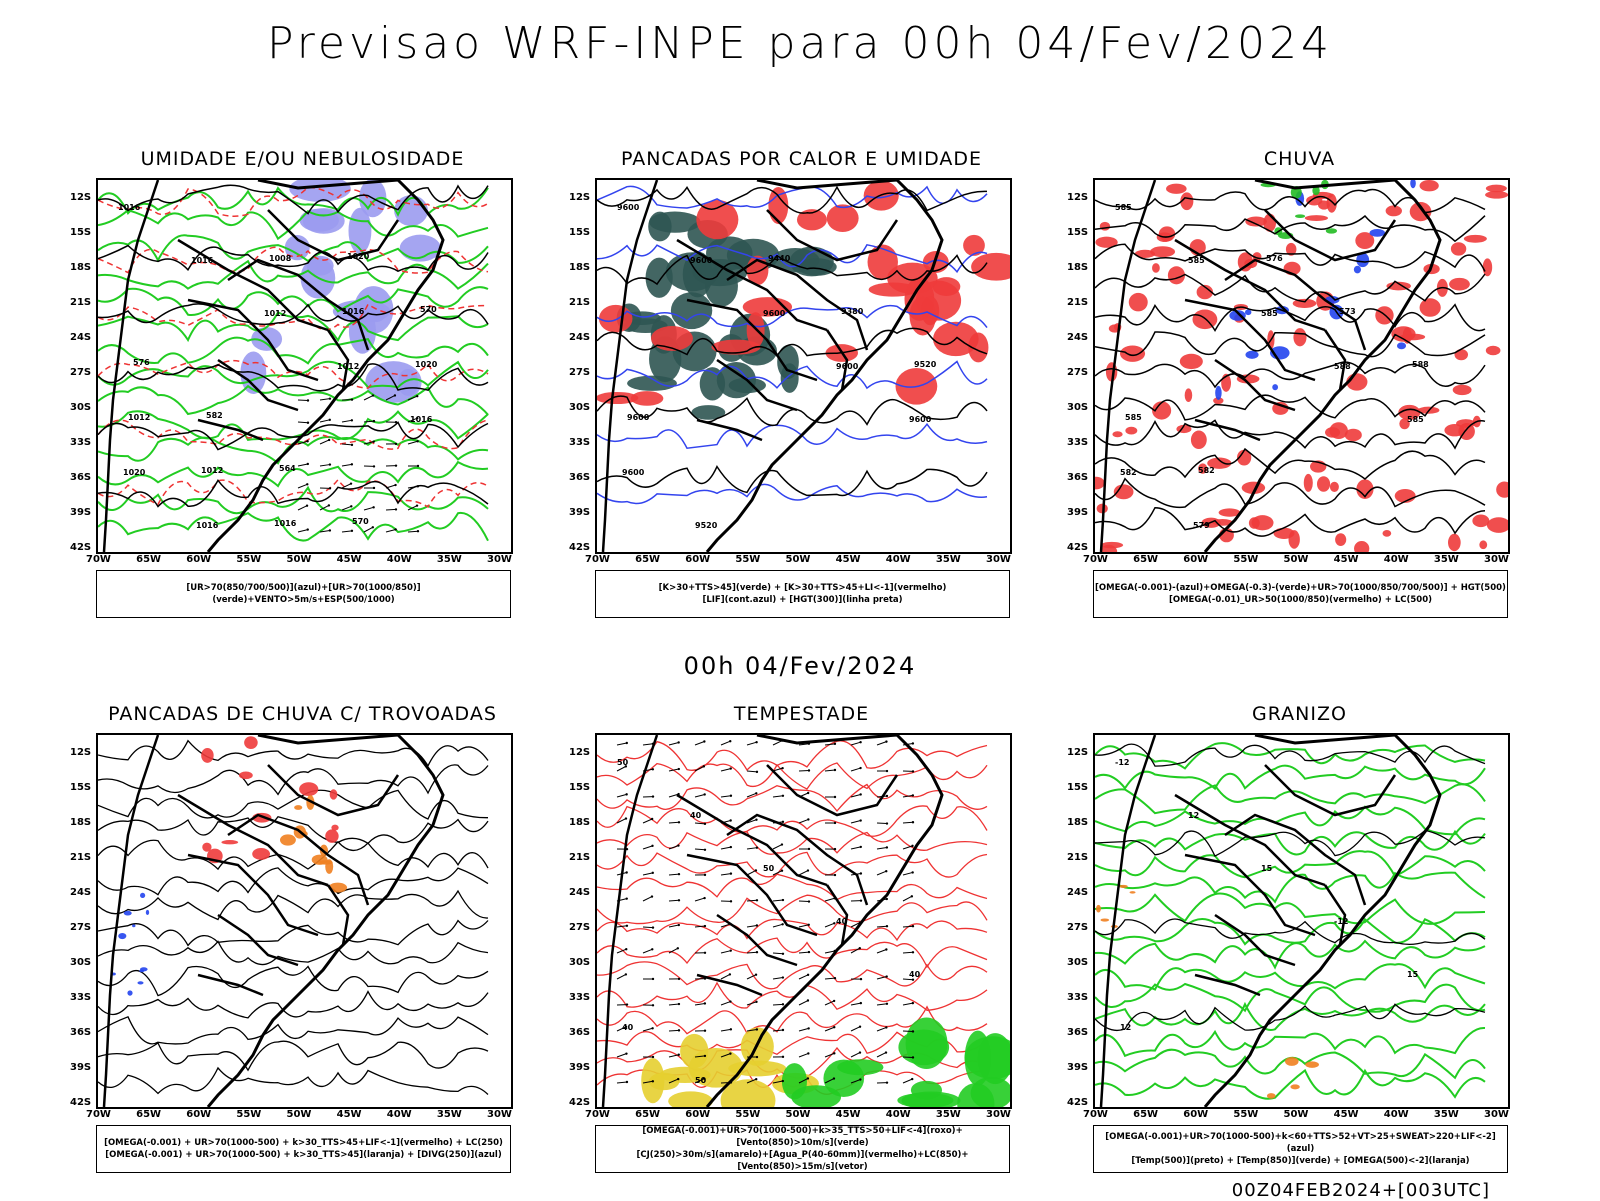  I want to click on contour-label: 564, so click(287, 468).